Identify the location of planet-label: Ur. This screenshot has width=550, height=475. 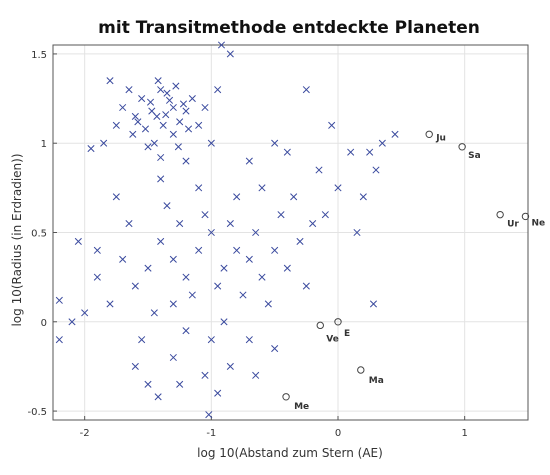
(513, 225).